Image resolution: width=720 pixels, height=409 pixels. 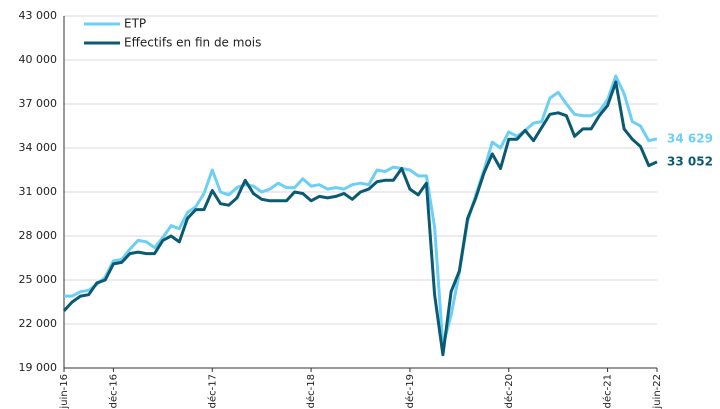 I want to click on y-tick-label: 43 000, so click(x=38, y=15).